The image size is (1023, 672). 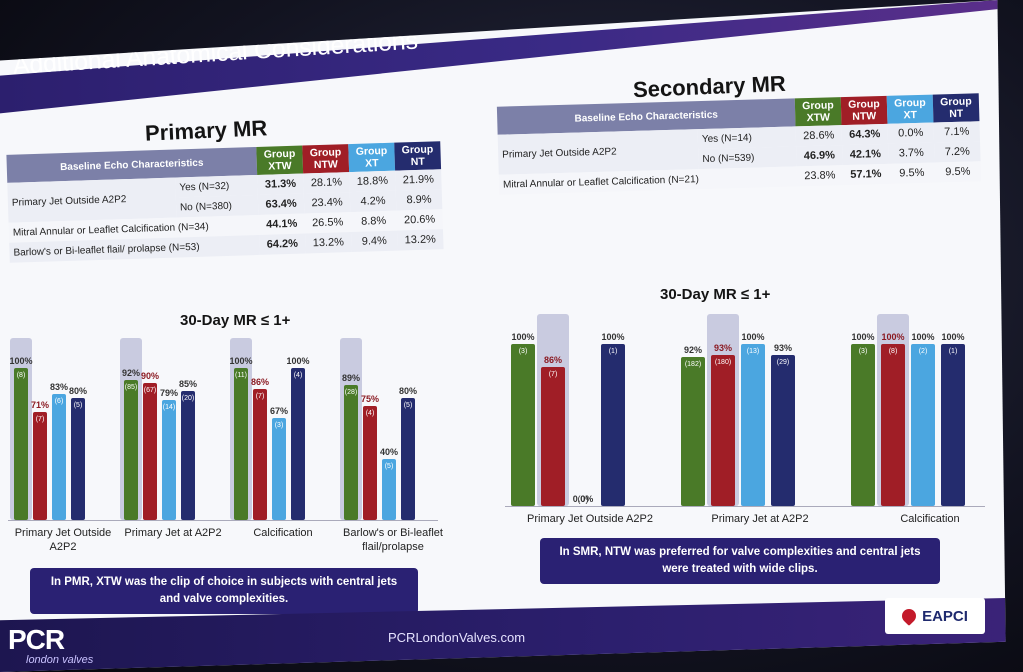 I want to click on bar: (29), so click(x=783, y=430).